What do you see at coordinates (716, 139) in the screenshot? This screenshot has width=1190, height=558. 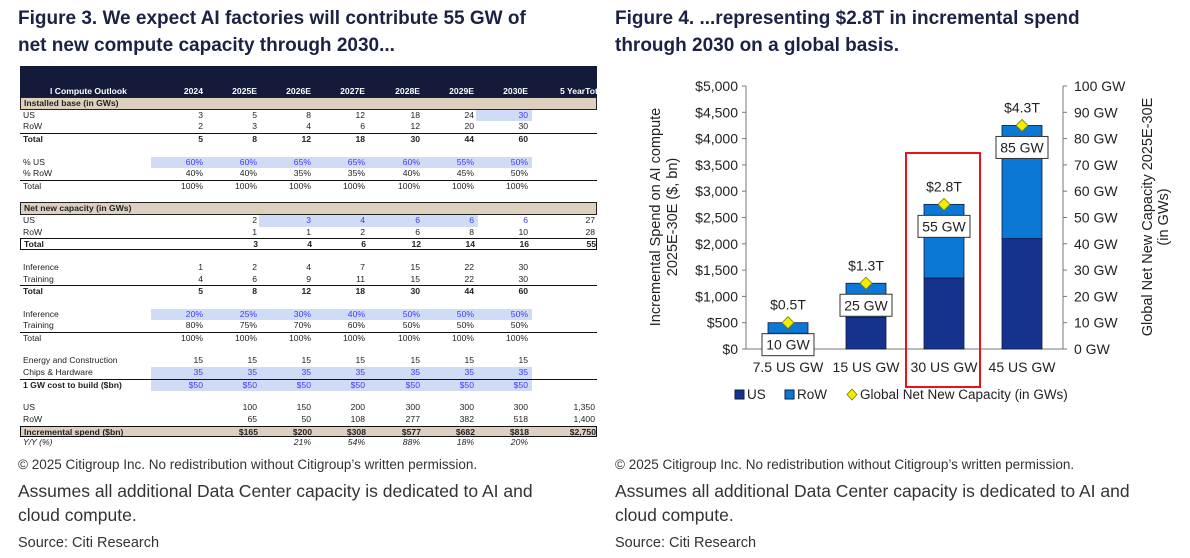 I see `y-tick-label: $4,000` at bounding box center [716, 139].